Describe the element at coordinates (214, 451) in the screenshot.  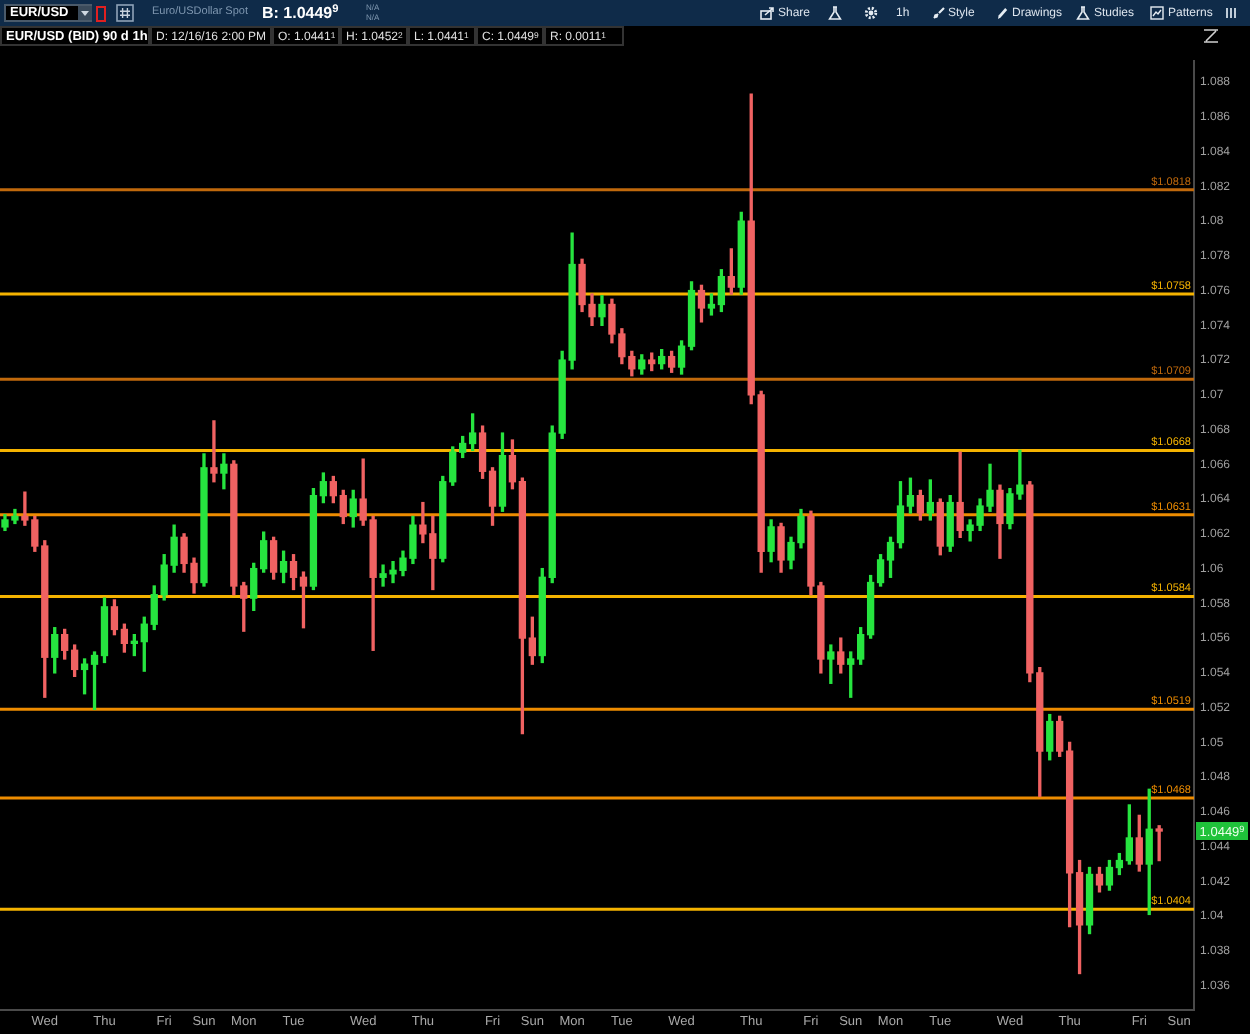
I see `candlestick` at that location.